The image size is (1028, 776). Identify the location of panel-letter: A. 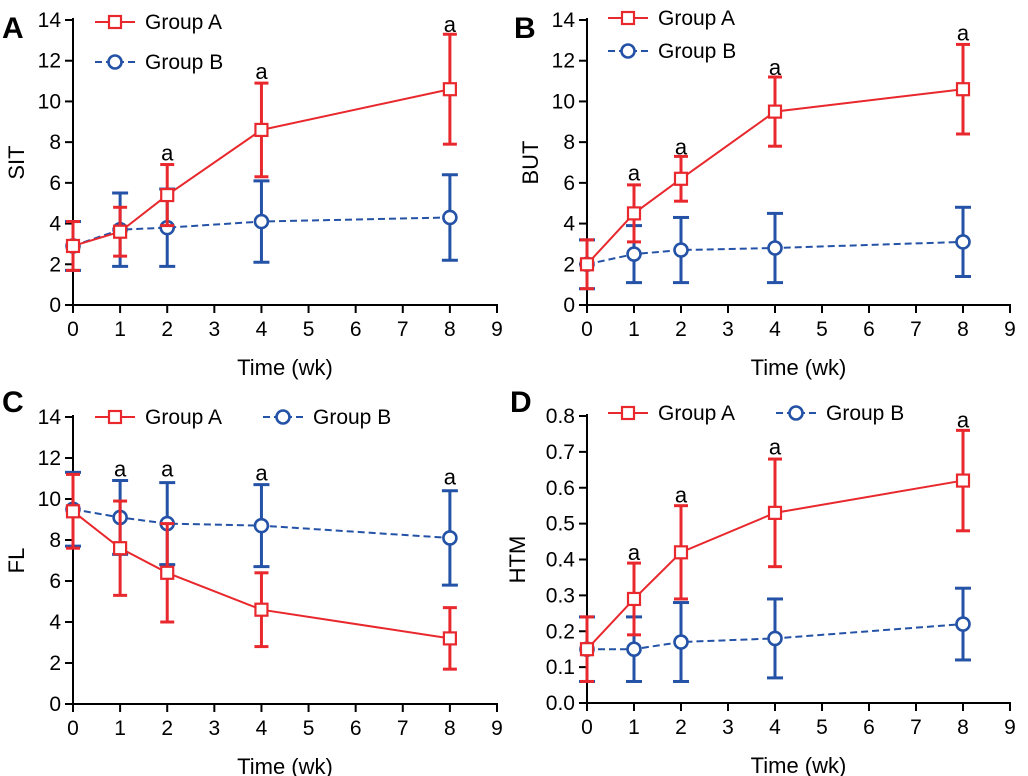
(13, 28).